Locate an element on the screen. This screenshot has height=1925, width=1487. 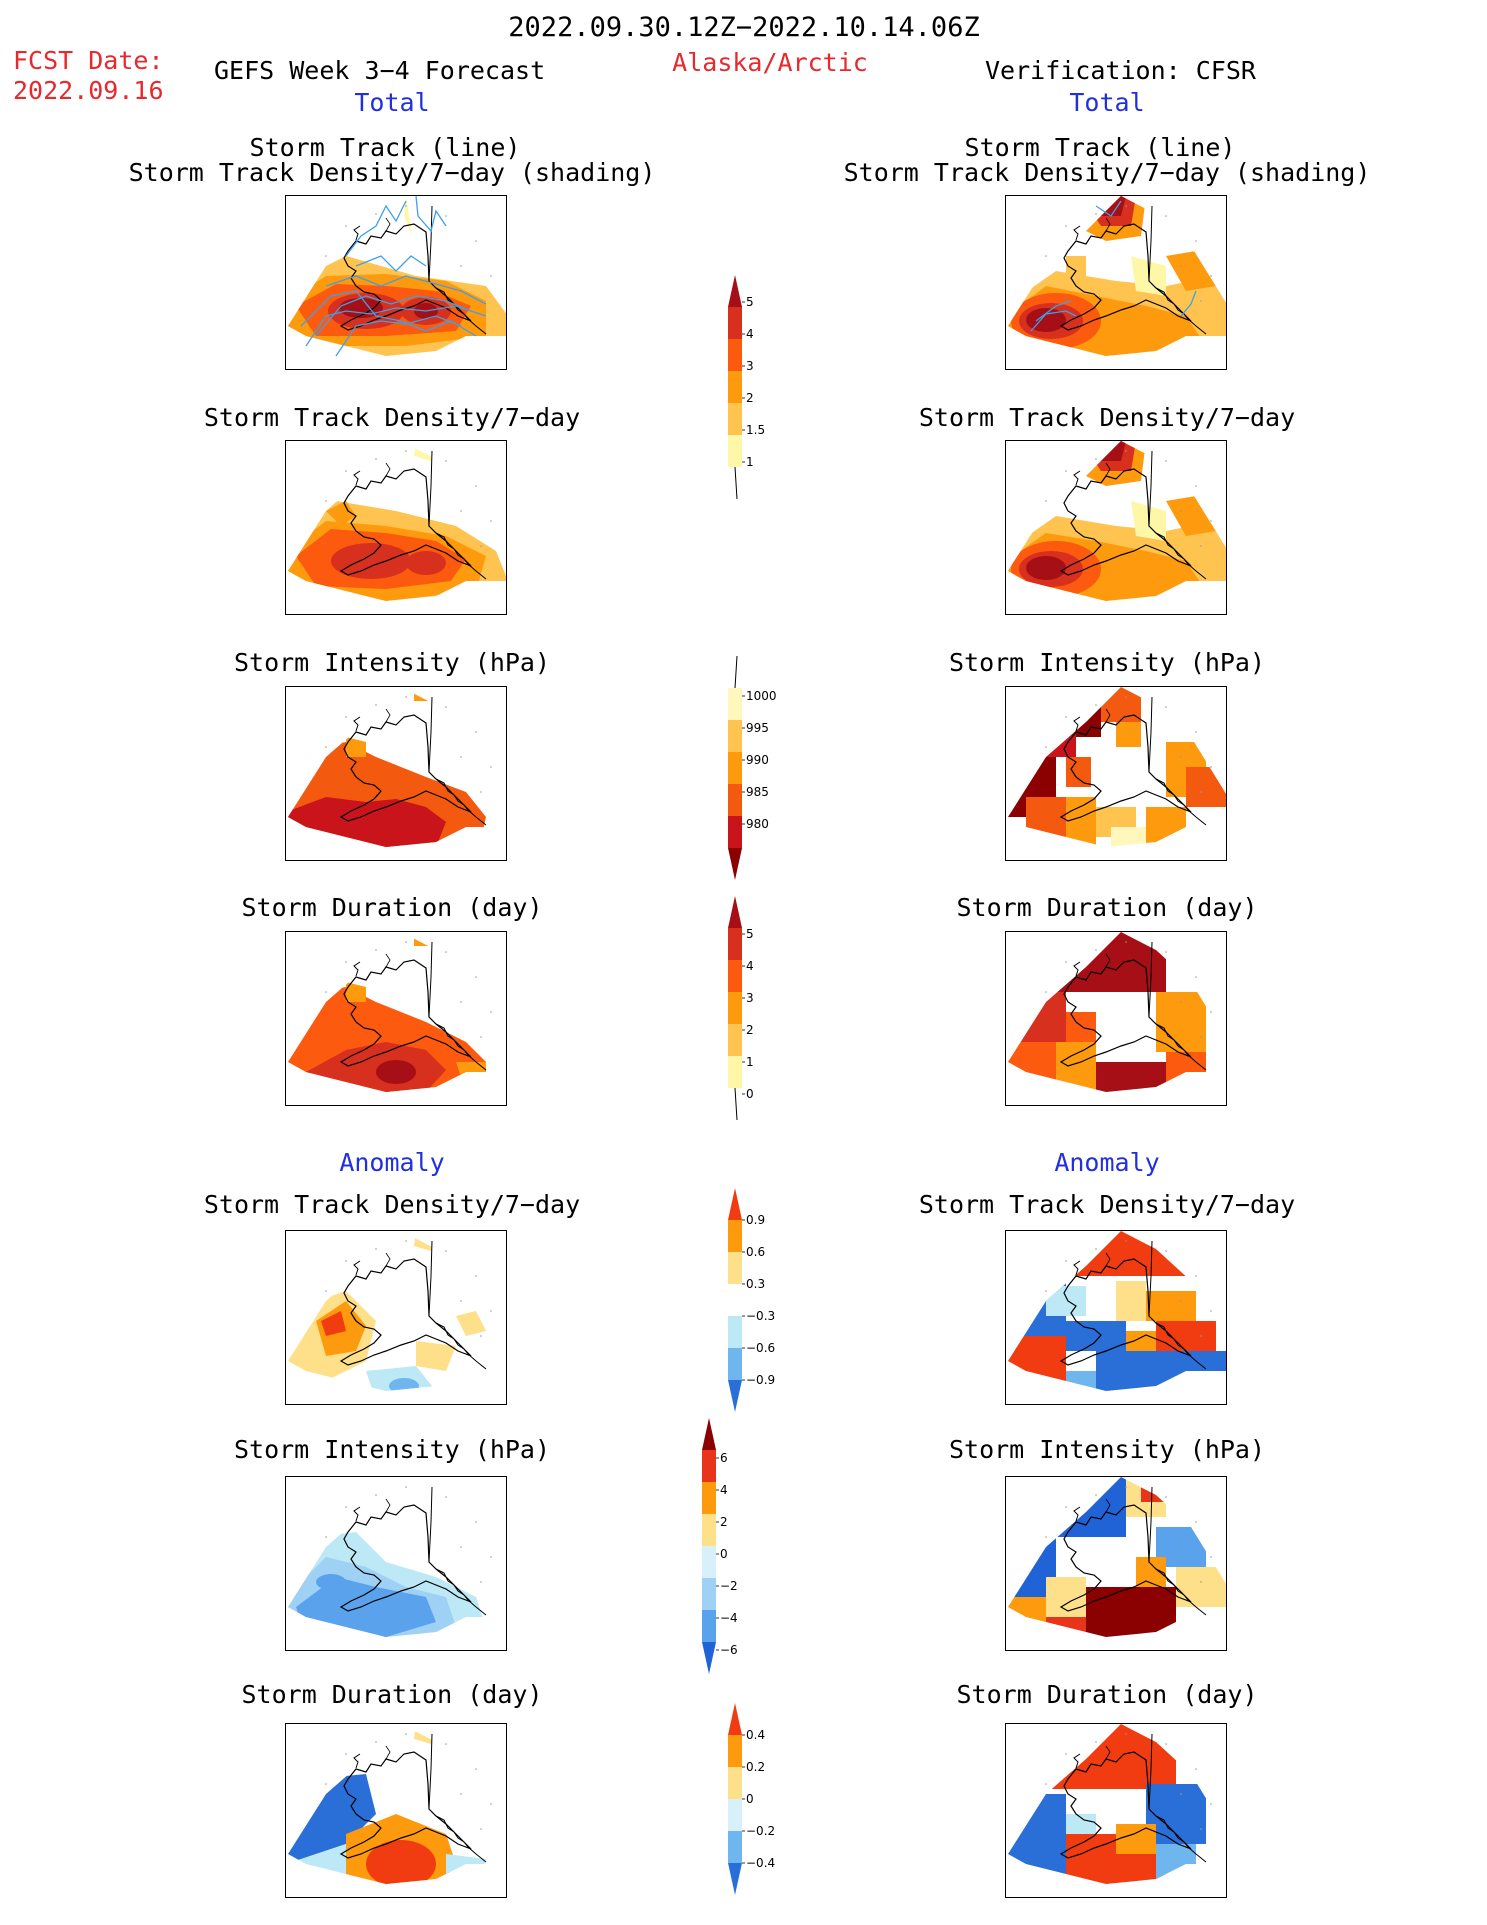
right-track-density-shading-title: Storm Track Density/7−day (shading) is located at coordinates (1107, 172).